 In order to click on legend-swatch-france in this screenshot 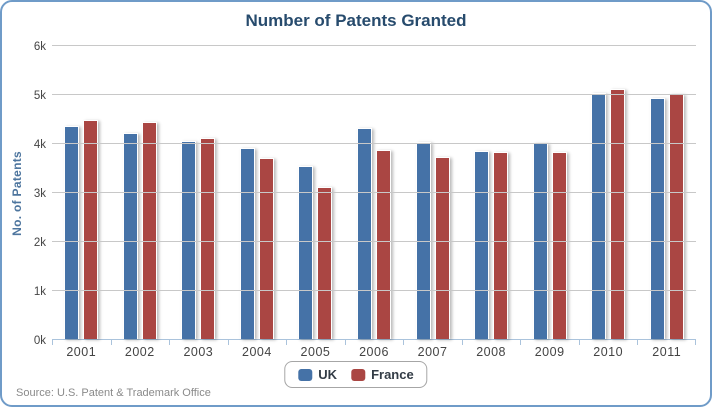, I will do `click(358, 374)`.